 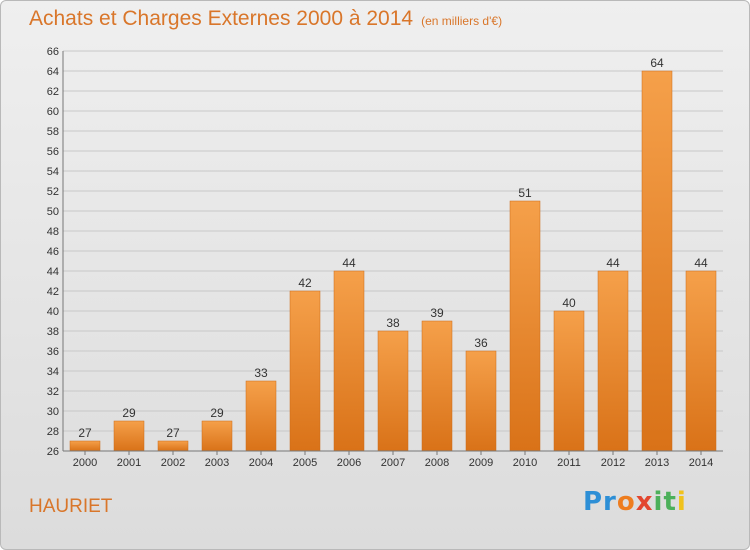 I want to click on x-tick-label: 2013, so click(x=657, y=463).